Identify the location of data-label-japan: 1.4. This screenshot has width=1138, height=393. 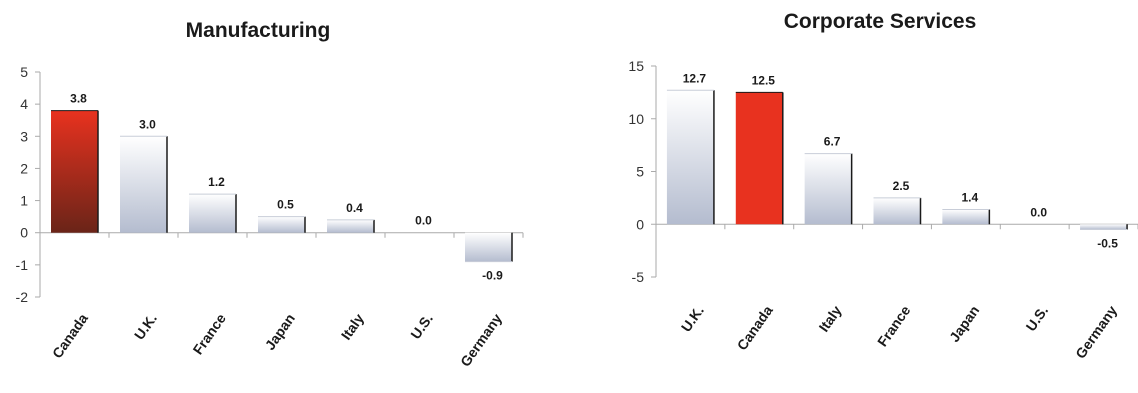
(970, 197).